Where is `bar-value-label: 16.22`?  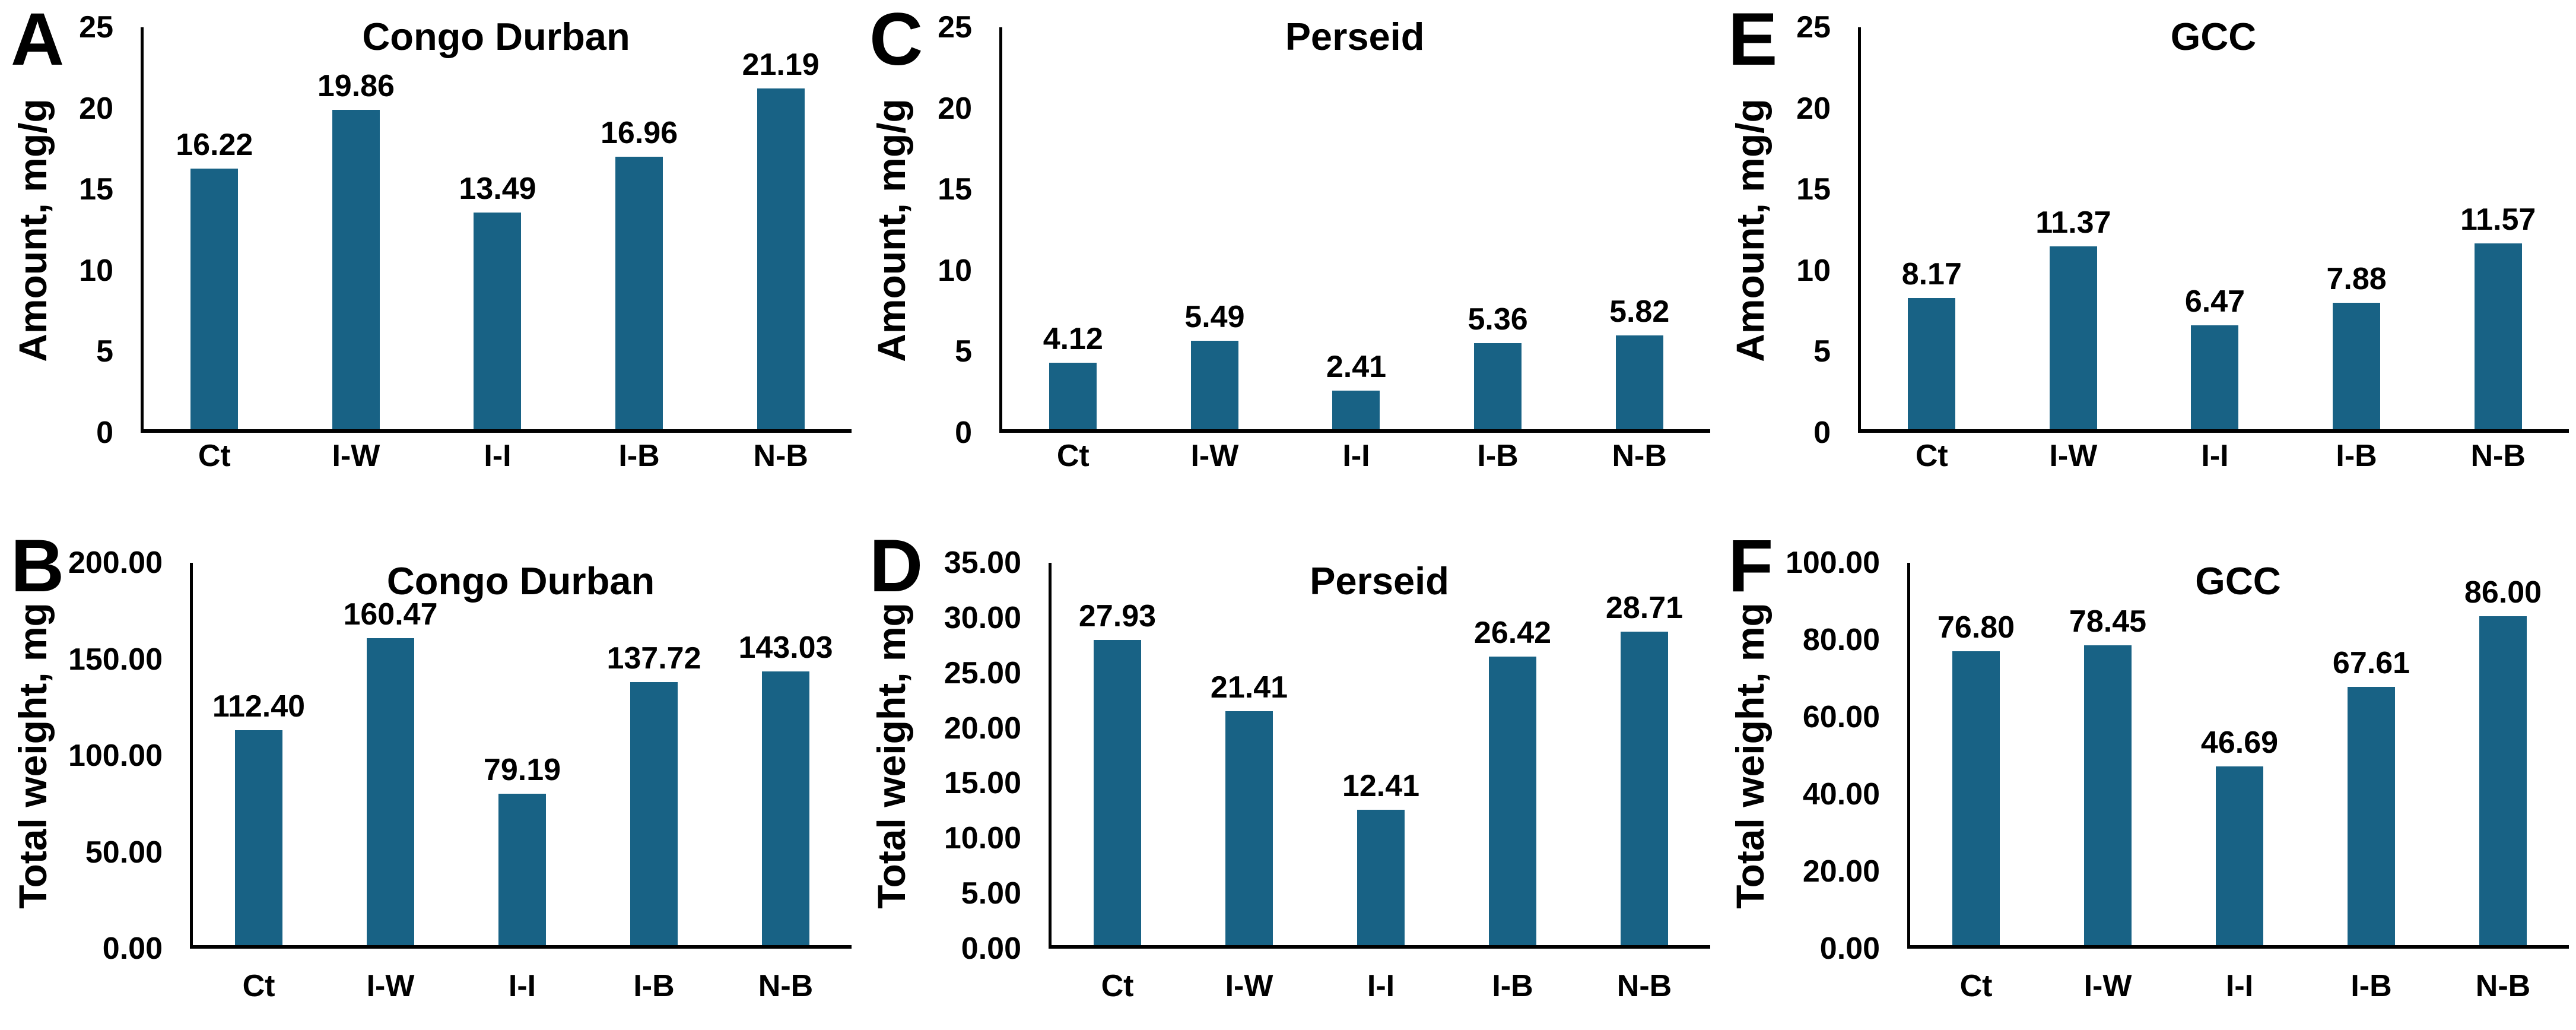 bar-value-label: 16.22 is located at coordinates (214, 144).